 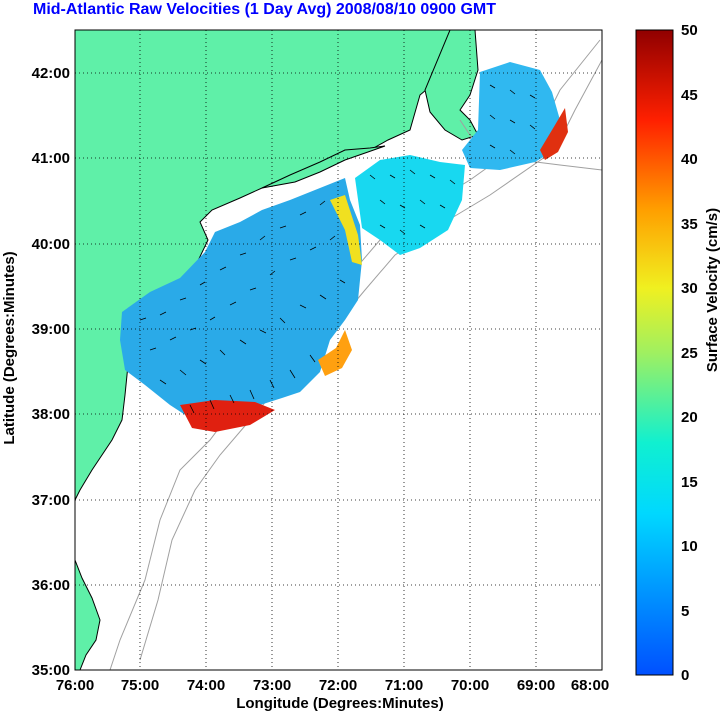 What do you see at coordinates (689, 95) in the screenshot?
I see `colorbar-tick-label: 45` at bounding box center [689, 95].